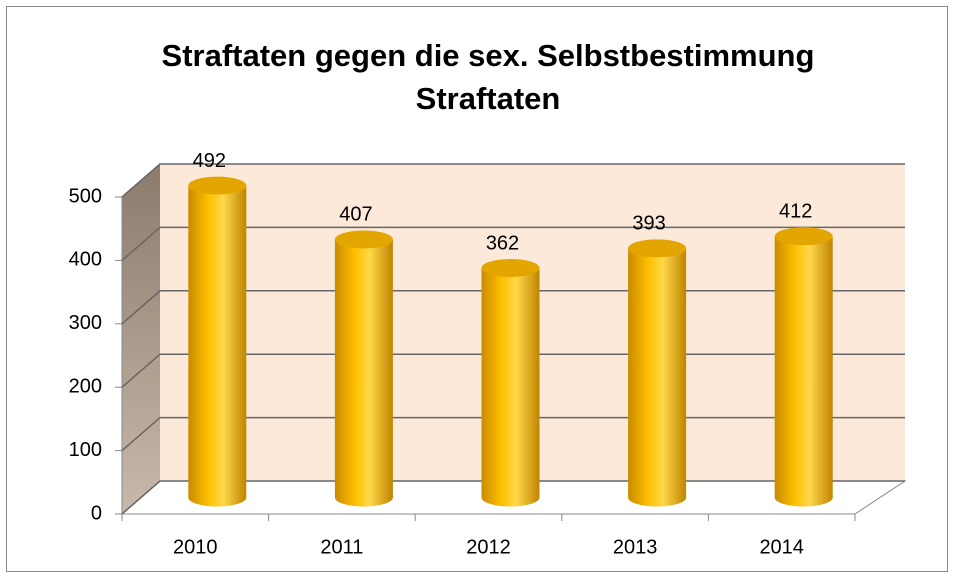  Describe the element at coordinates (85, 196) in the screenshot. I see `y-tick-label: 500` at that location.